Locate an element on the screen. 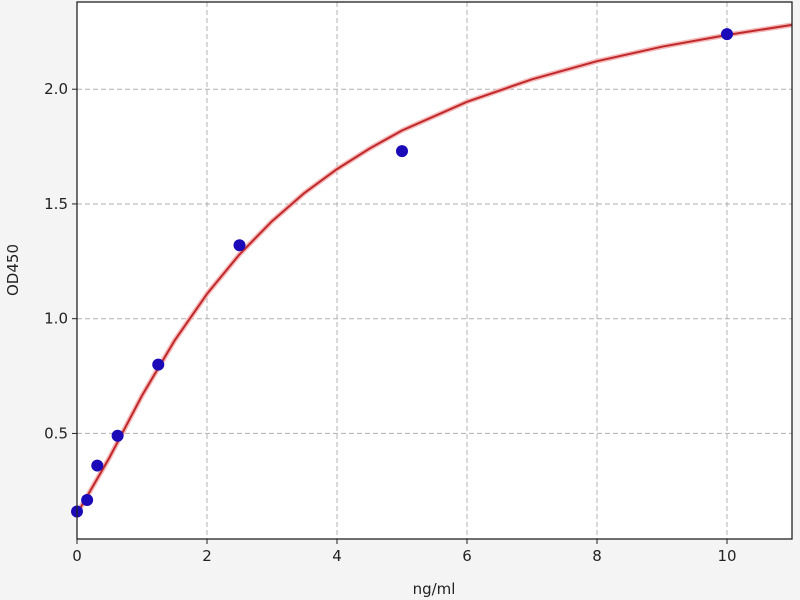  x-tick-label: 2 is located at coordinates (207, 556).